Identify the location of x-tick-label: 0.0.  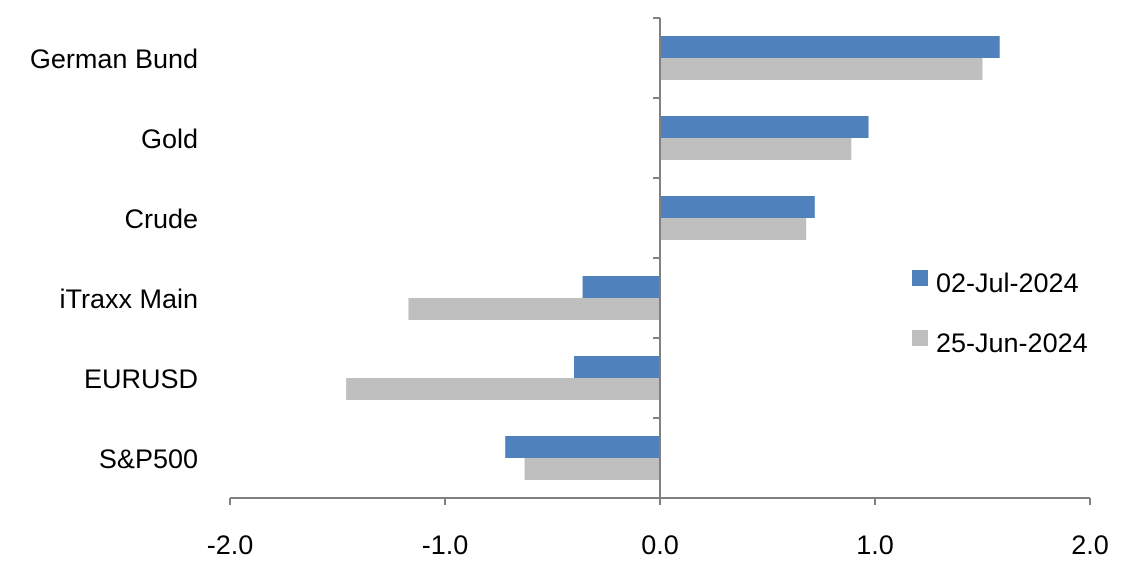
(660, 545).